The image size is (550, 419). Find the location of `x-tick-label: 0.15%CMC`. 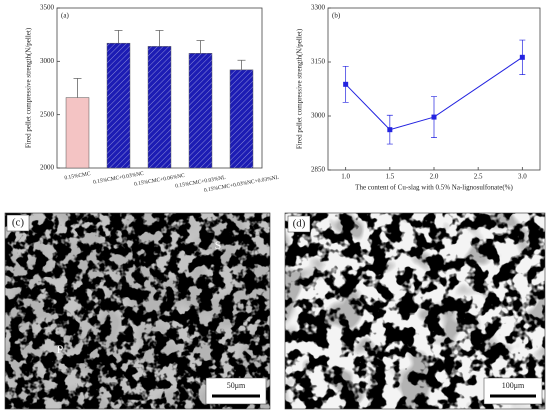

x-tick-label: 0.15%CMC is located at coordinates (77, 176).